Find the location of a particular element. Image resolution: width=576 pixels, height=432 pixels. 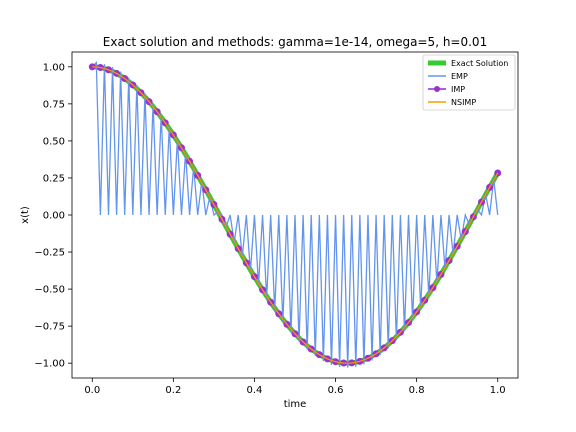

y-tick-label: 0.75 is located at coordinates (54, 104).